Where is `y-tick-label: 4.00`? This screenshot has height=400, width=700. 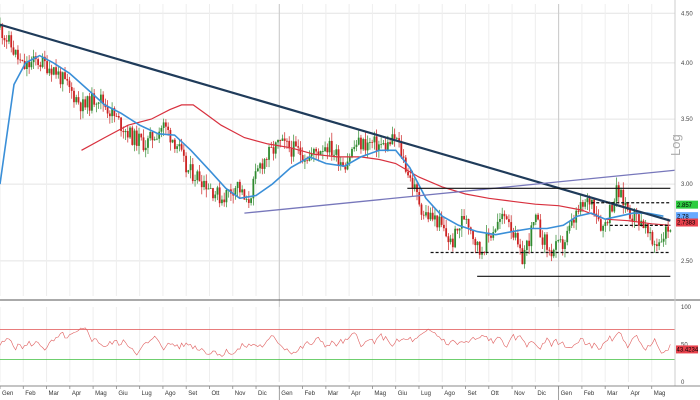
y-tick-label: 4.00 is located at coordinates (687, 64).